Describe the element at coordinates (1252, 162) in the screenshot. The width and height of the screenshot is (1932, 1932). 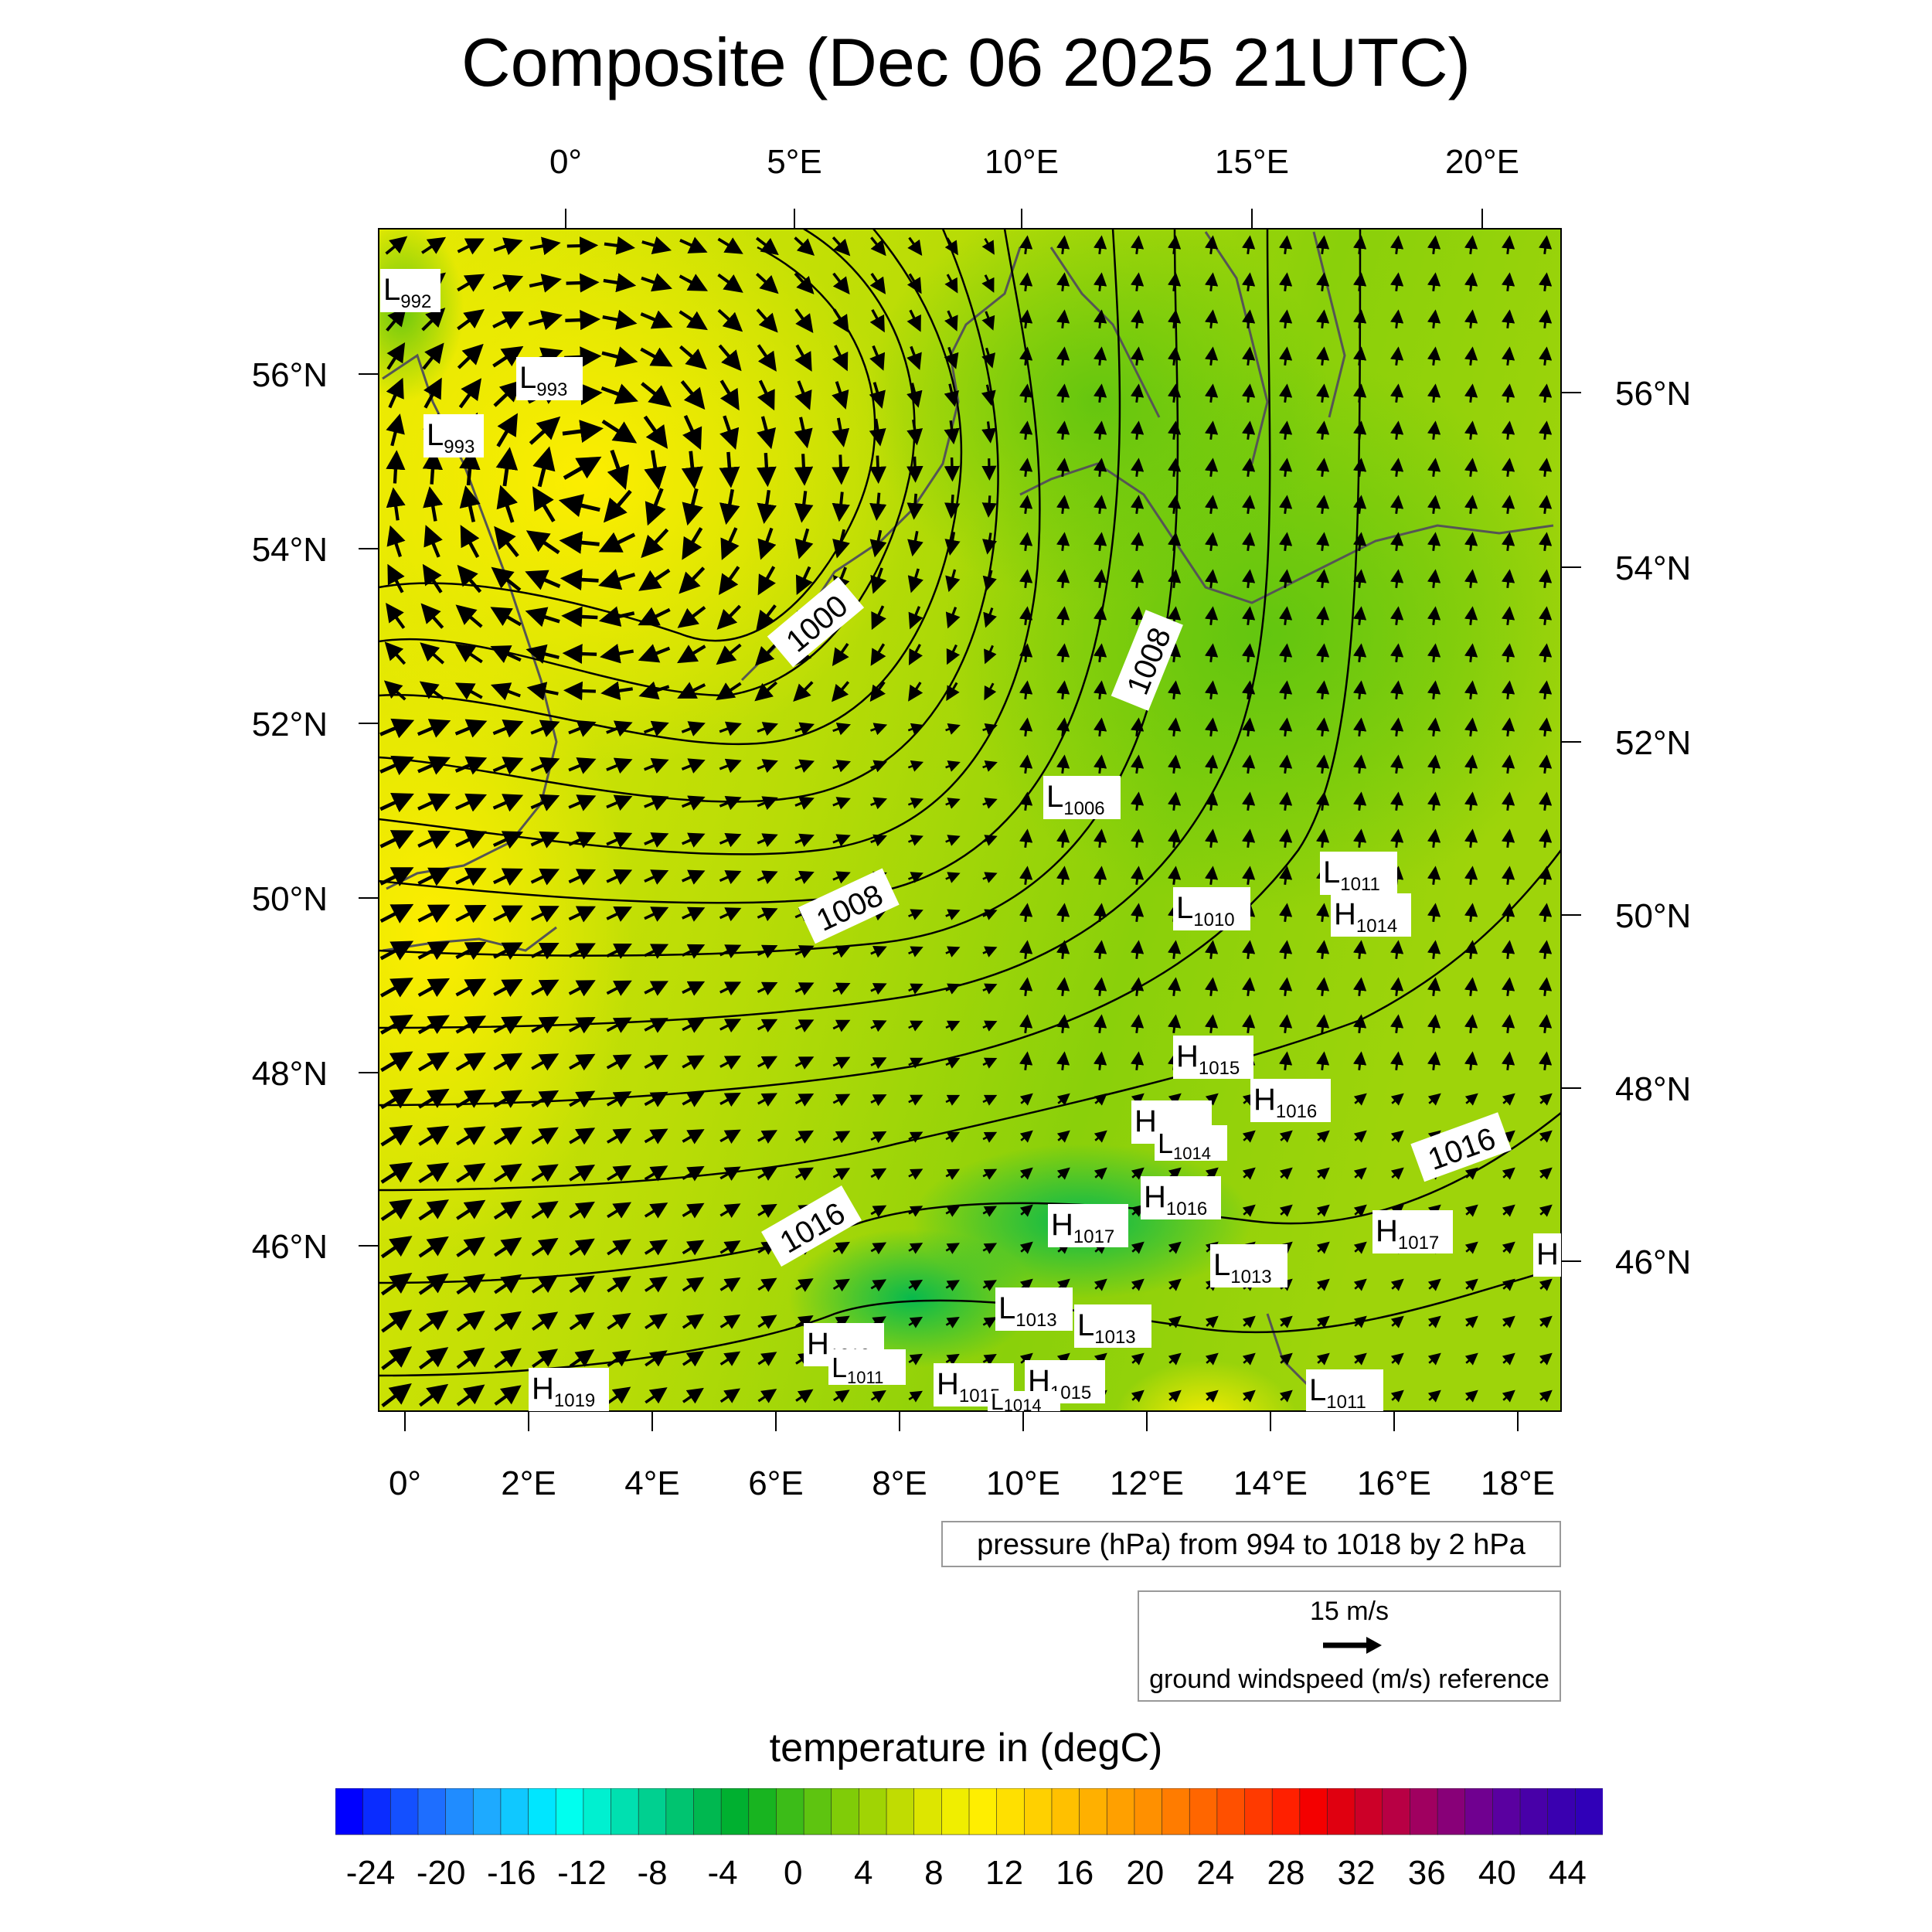
I see `top-lon-label: 15°E` at that location.